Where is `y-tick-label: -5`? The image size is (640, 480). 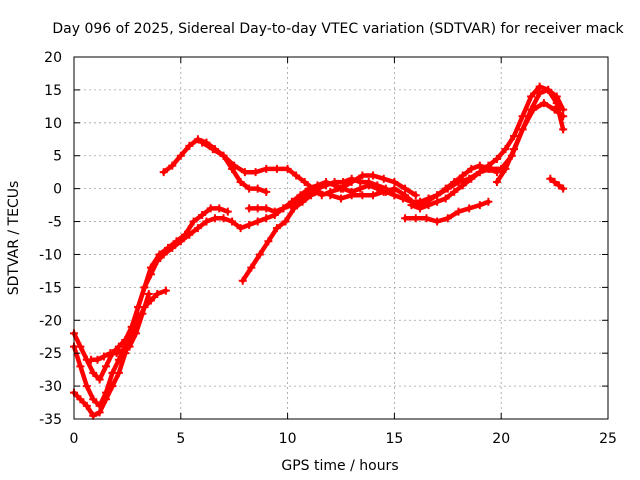
y-tick-label: -5 is located at coordinates (55, 223).